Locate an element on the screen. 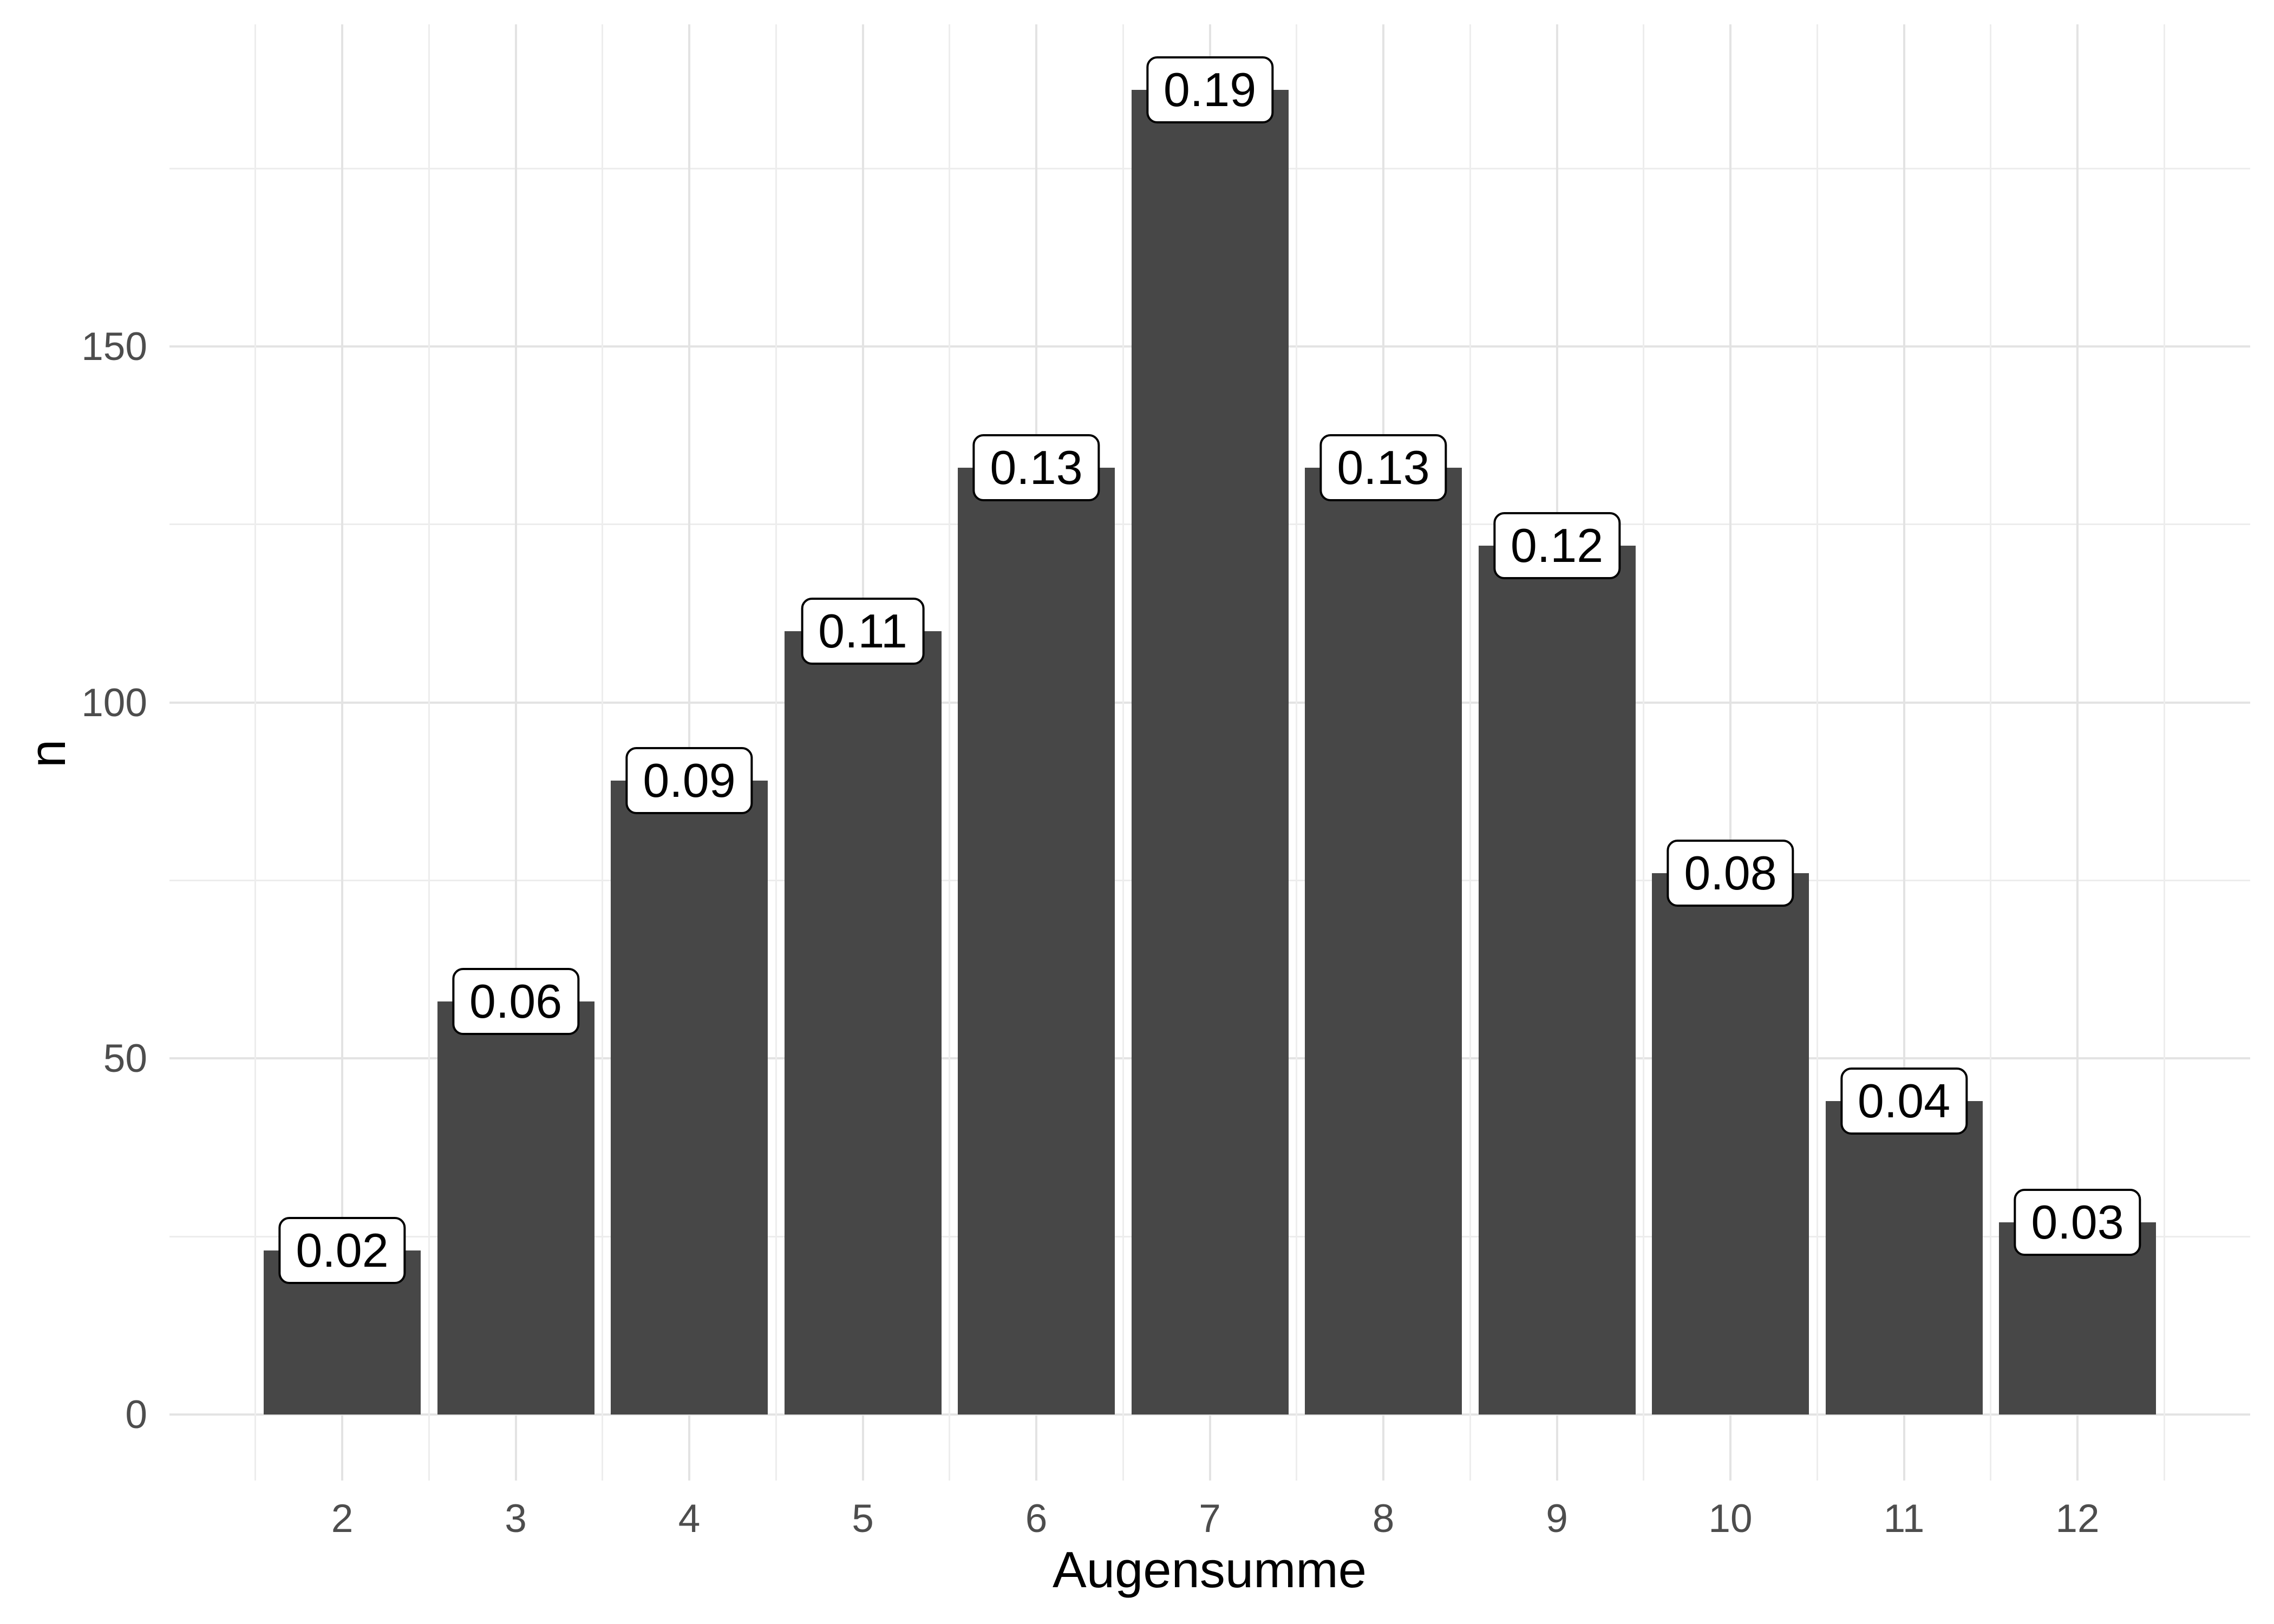 The height and width of the screenshot is (1624, 2274). bar-value-label: 0.09 is located at coordinates (689, 781).